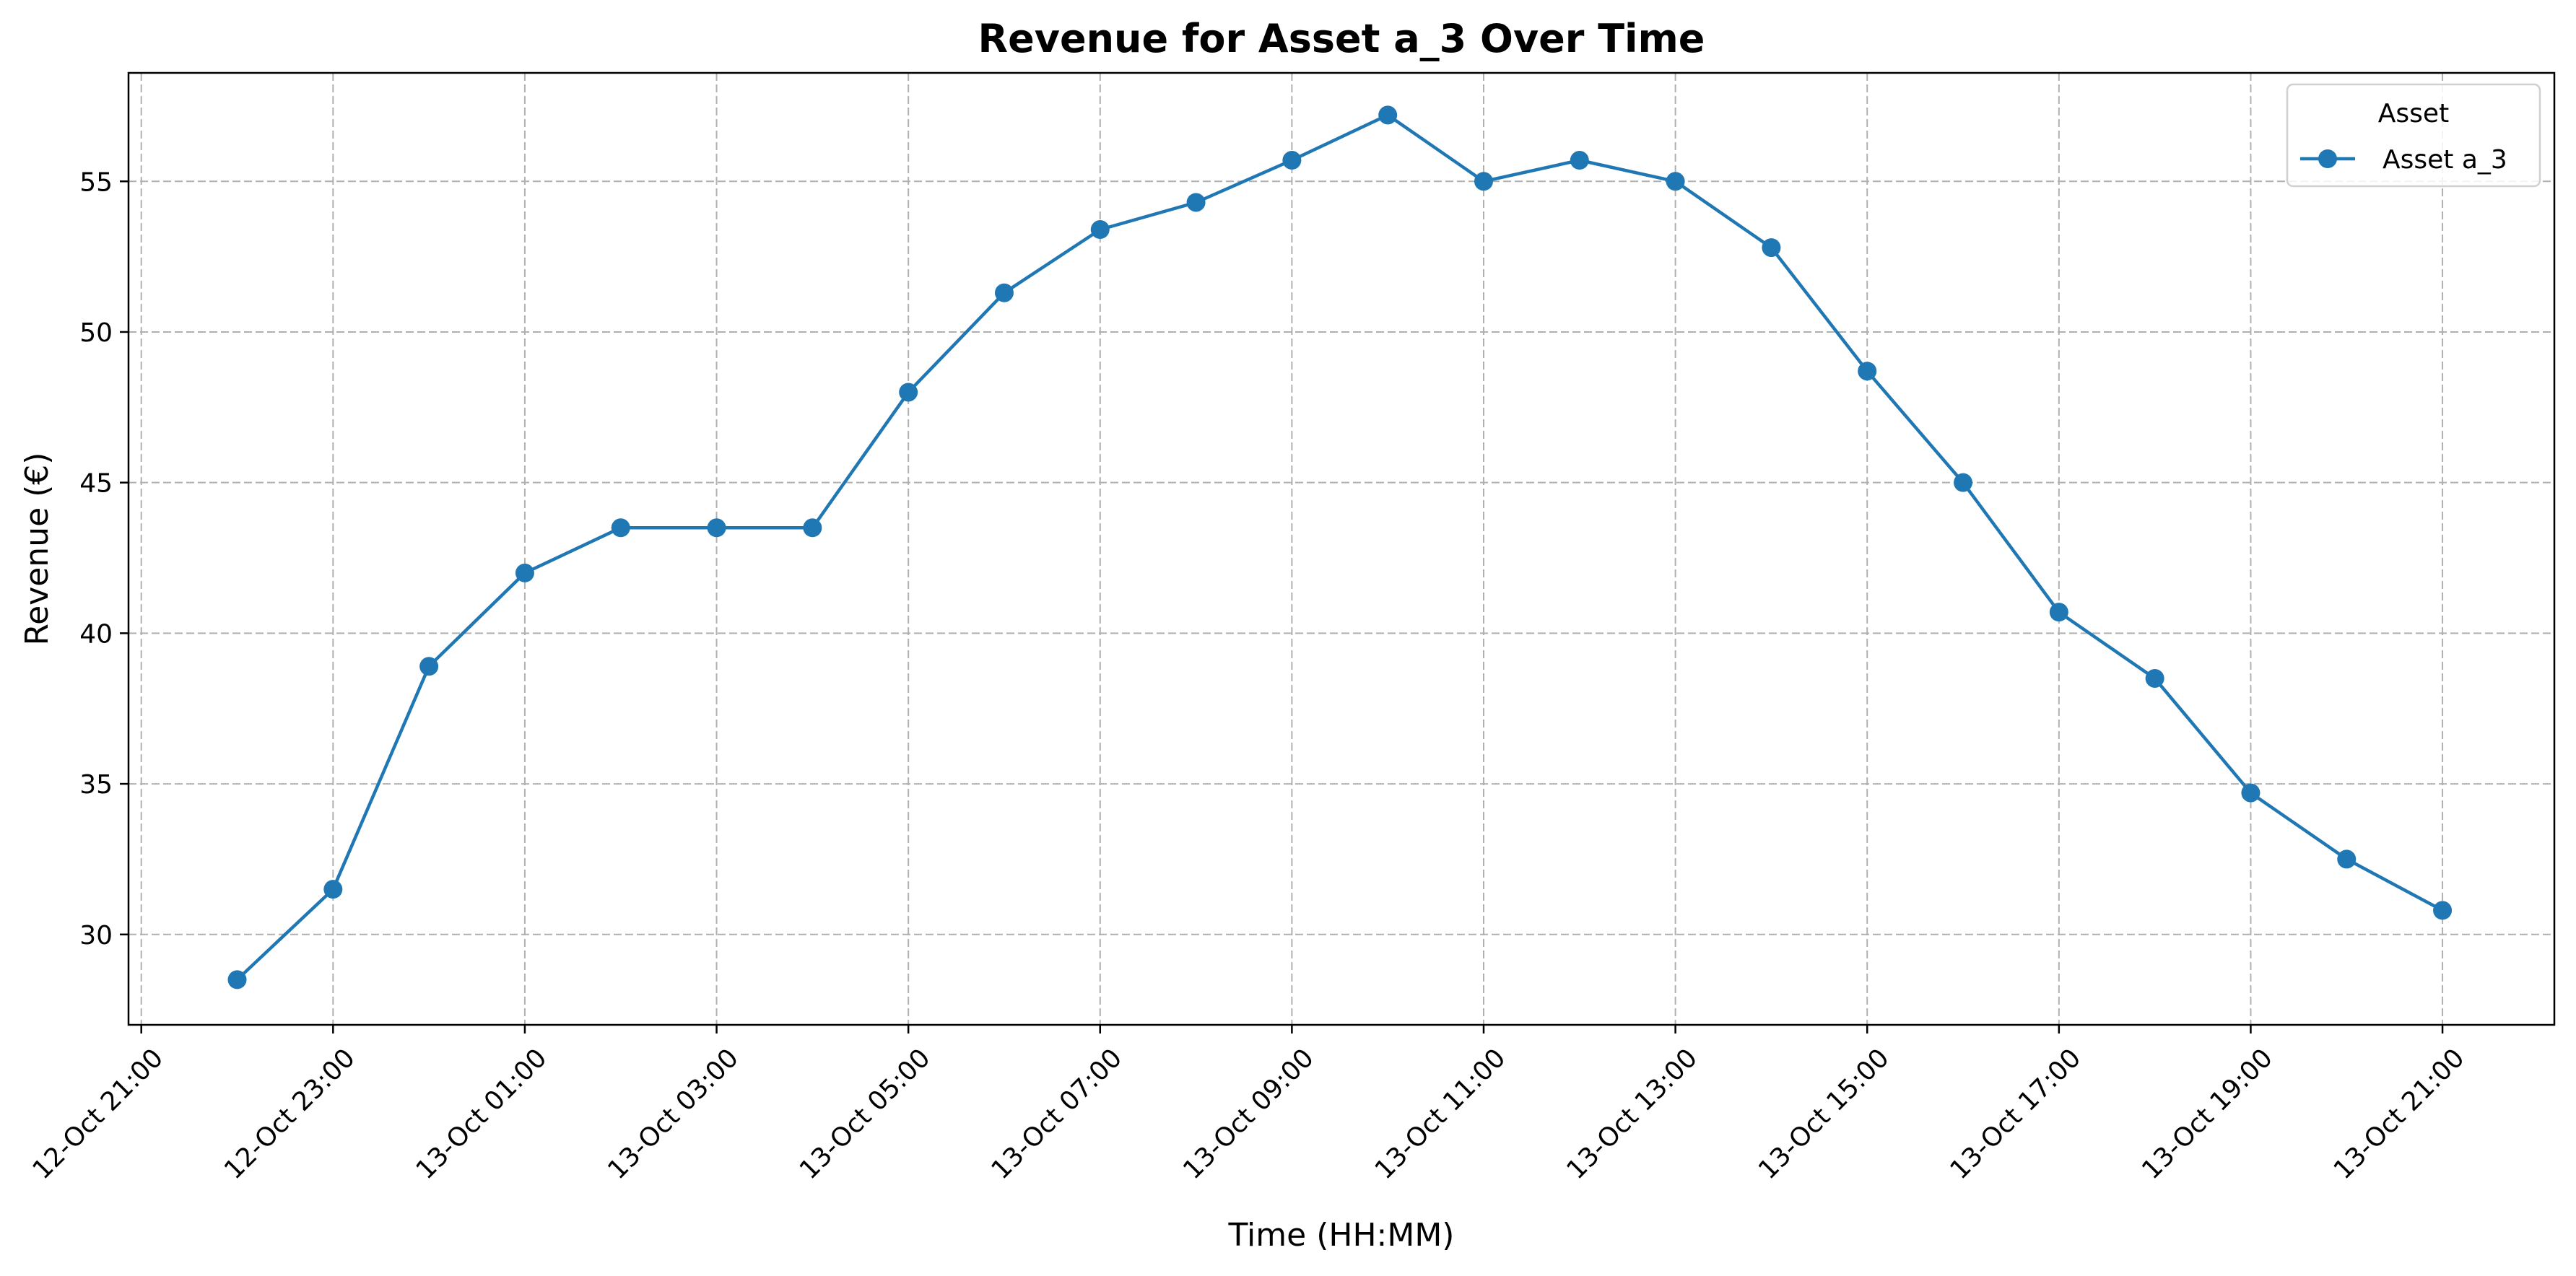 The height and width of the screenshot is (1276, 2576). What do you see at coordinates (1341, 38) in the screenshot?
I see `chart-title: Revenue for Asset a_3 Over Time` at bounding box center [1341, 38].